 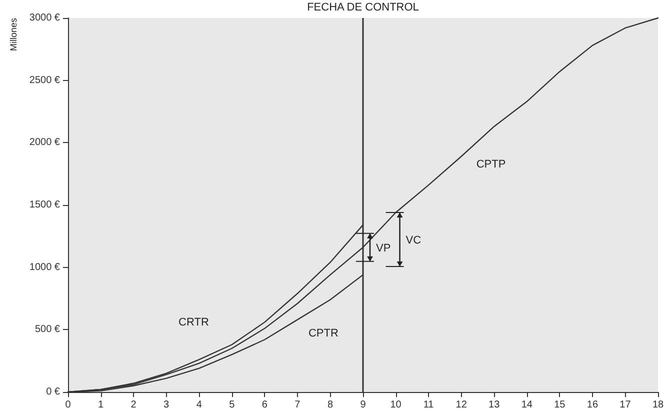 What do you see at coordinates (44, 267) in the screenshot?
I see `y-tick-label: 1000 €` at bounding box center [44, 267].